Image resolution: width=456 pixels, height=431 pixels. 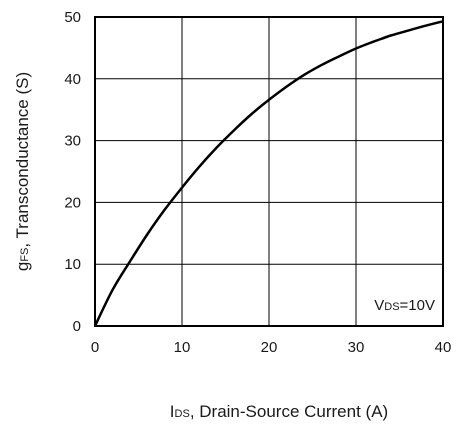 I want to click on x-tick-labels: 0 10 20 30 40, so click(x=271, y=347).